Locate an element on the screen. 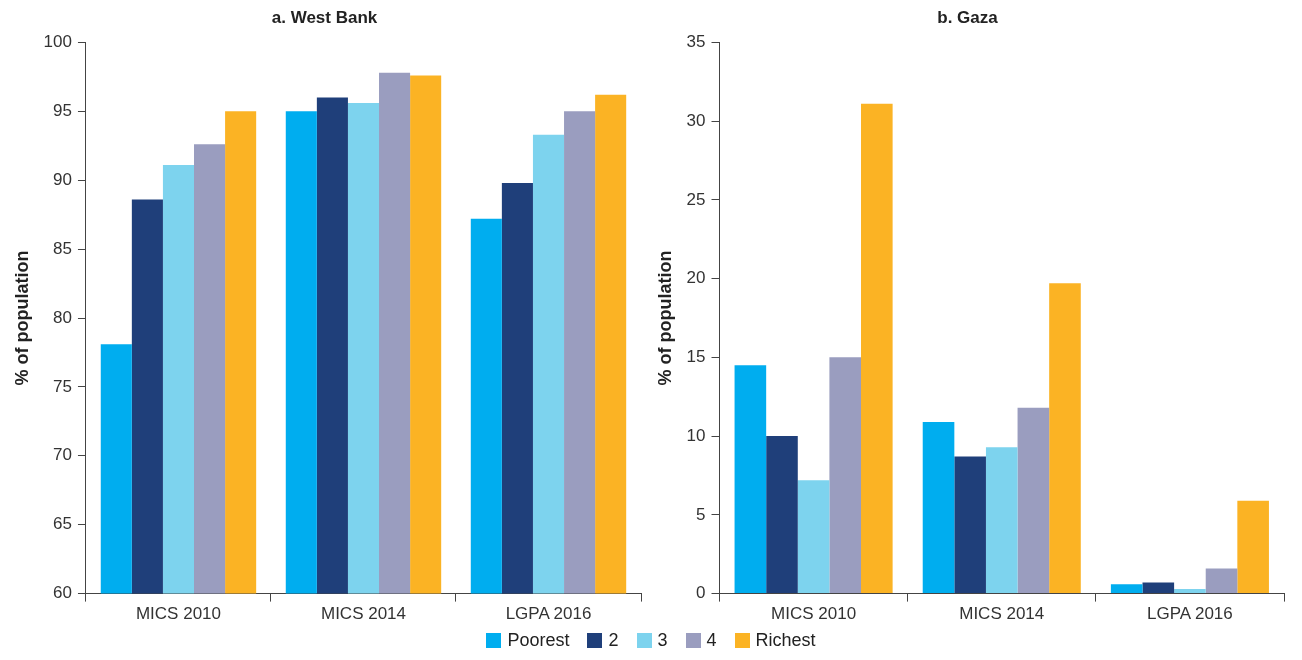 Image resolution: width=1302 pixels, height=660 pixels. y-tick-label: 60 is located at coordinates (62, 593).